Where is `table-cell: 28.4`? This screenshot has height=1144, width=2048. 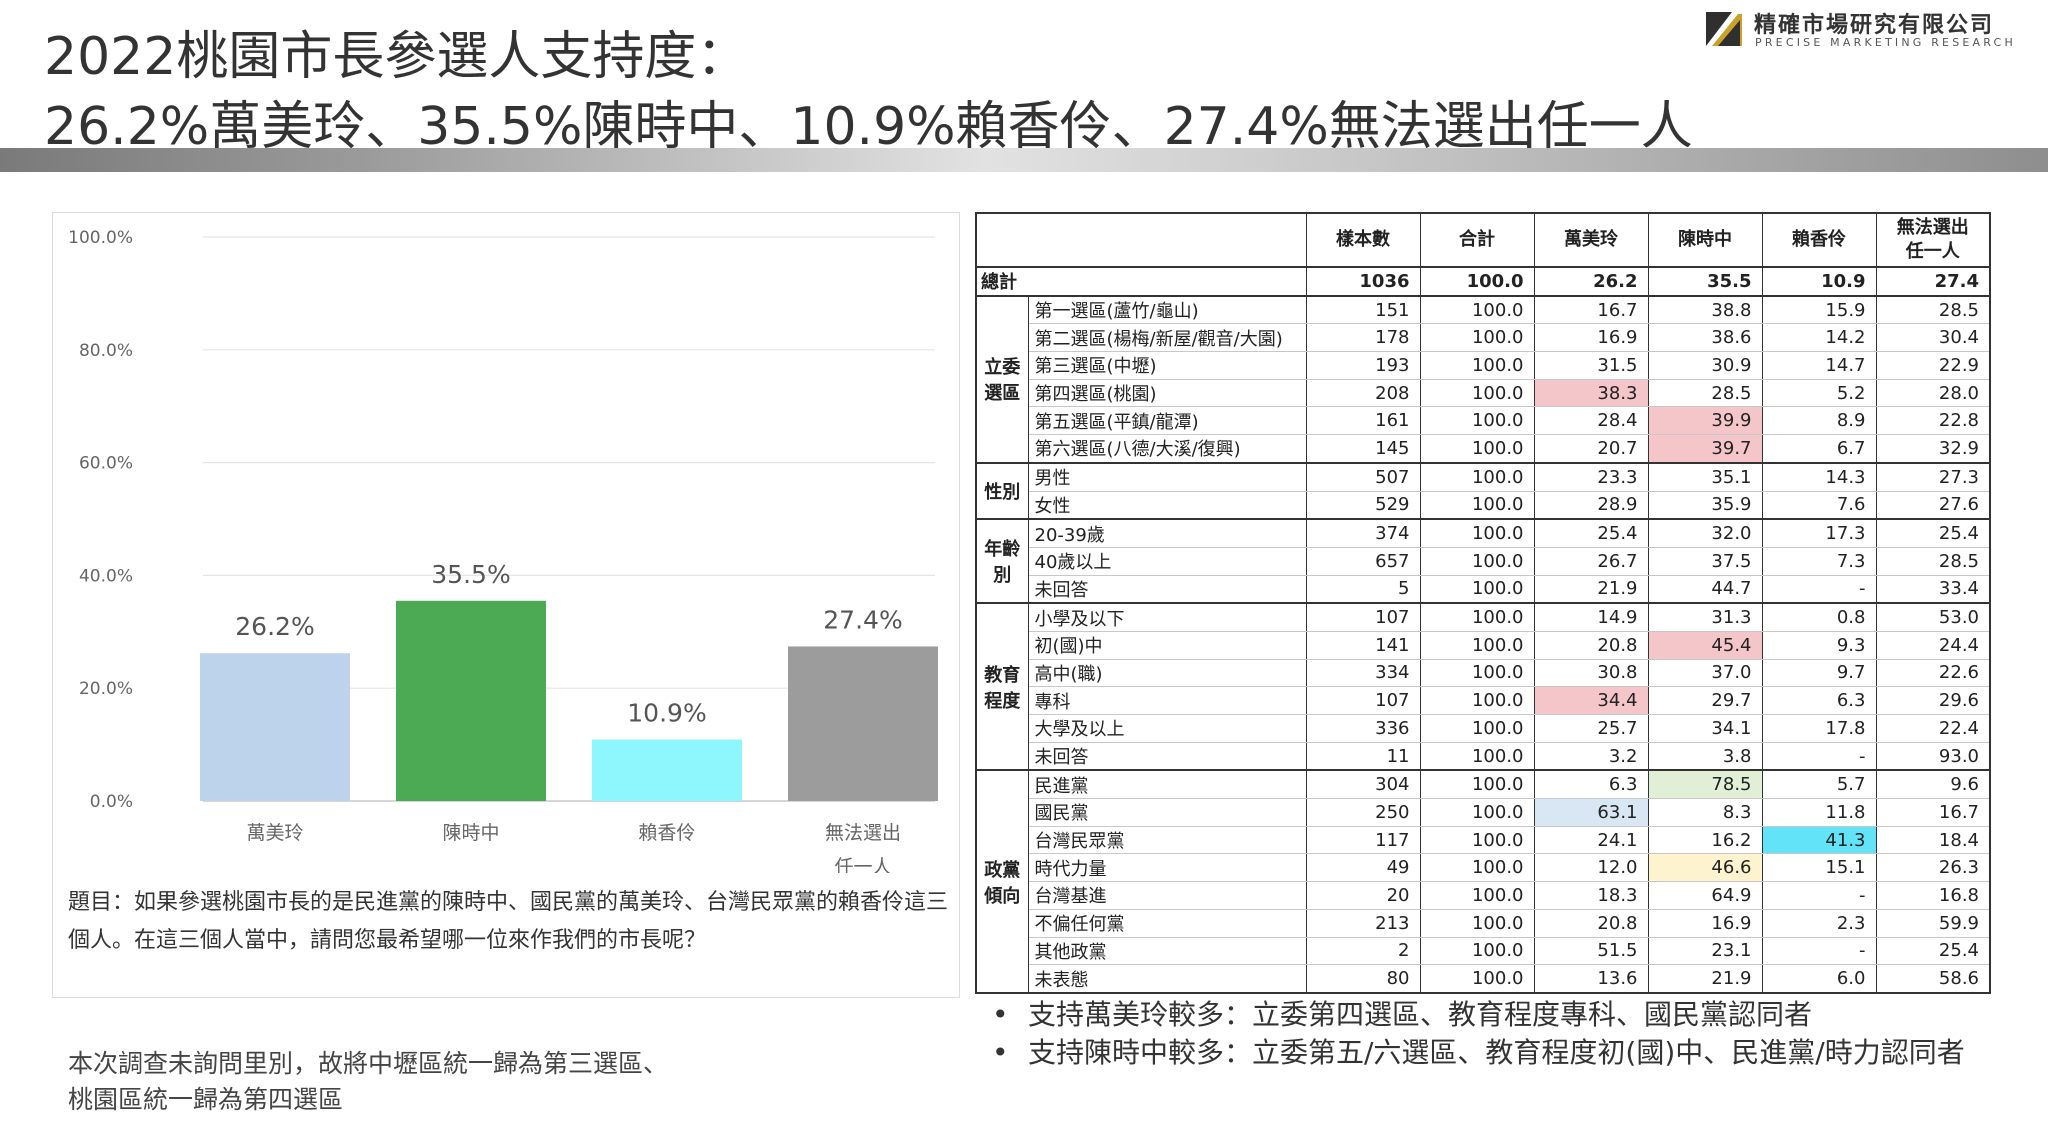 table-cell: 28.4 is located at coordinates (1591, 421).